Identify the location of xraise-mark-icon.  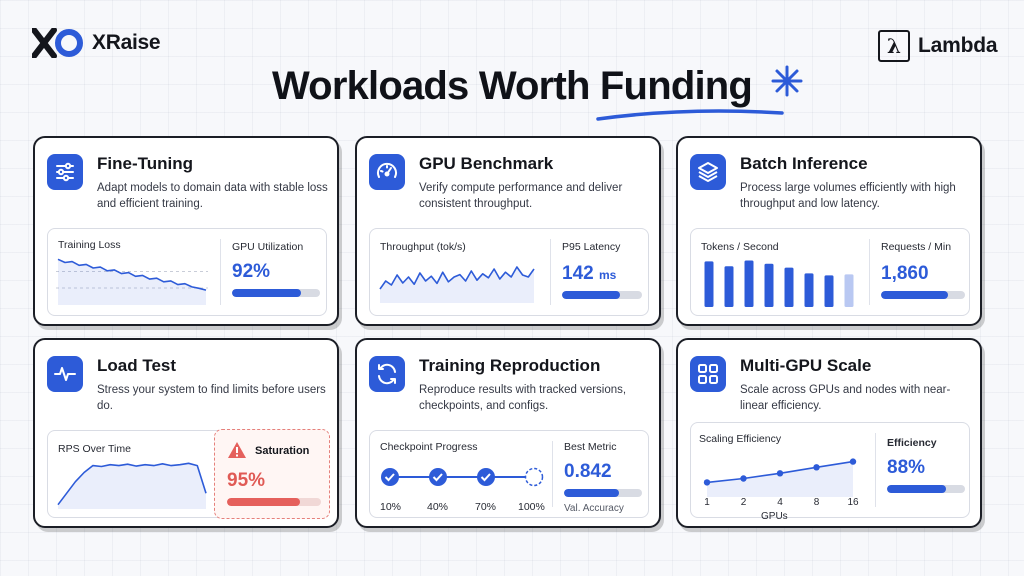
(57, 43).